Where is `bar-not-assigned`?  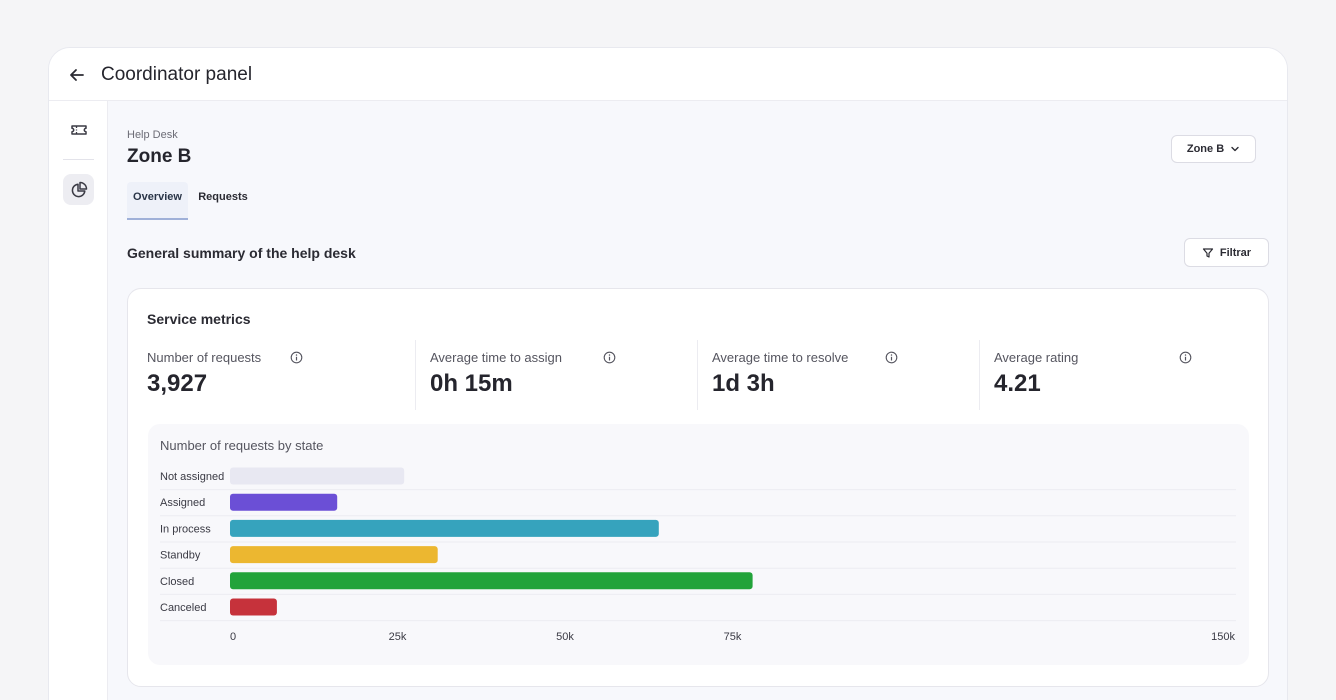
bar-not-assigned is located at coordinates (317, 476).